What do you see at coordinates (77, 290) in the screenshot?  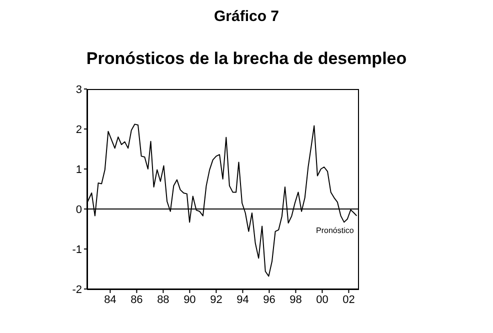 I see `y-tick-label: -2` at bounding box center [77, 290].